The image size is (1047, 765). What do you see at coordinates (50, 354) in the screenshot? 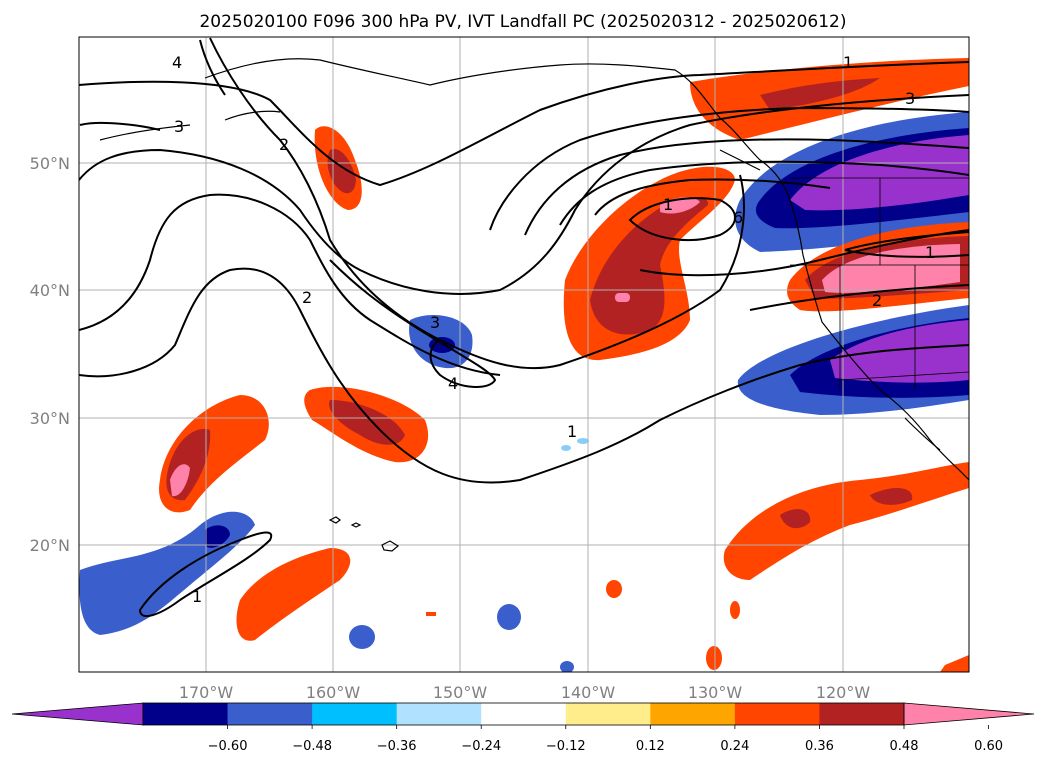
I see `lat-labels: 50°N 40°N 30°N 20°N` at bounding box center [50, 354].